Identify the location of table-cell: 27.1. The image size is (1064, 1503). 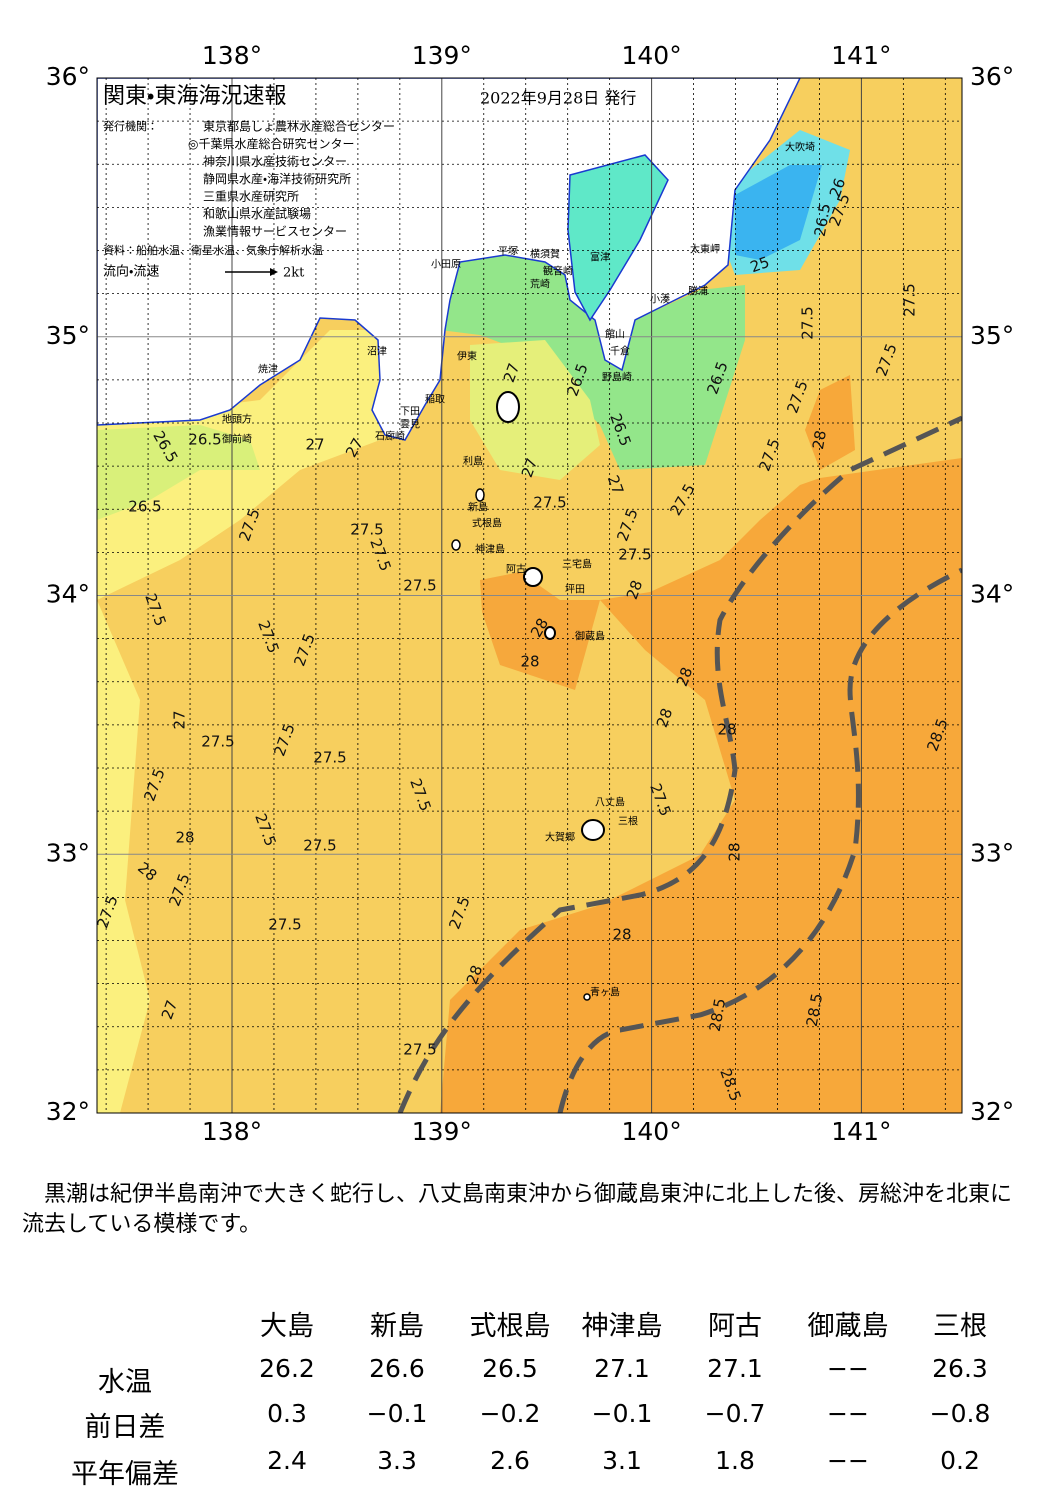
(735, 1368).